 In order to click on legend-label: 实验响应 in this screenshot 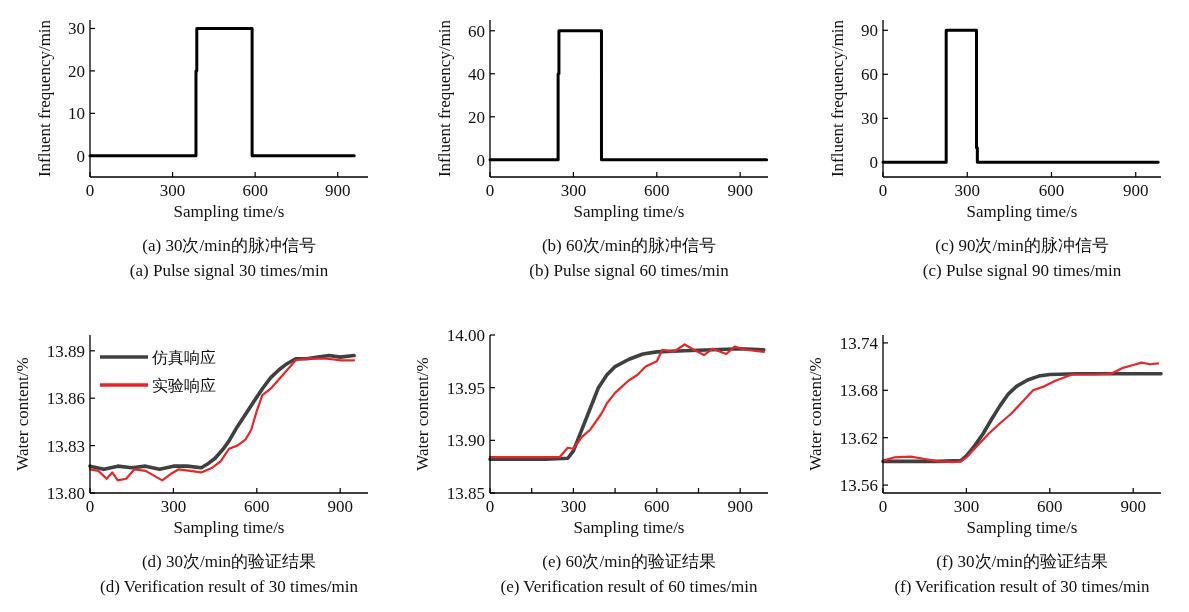, I will do `click(184, 385)`.